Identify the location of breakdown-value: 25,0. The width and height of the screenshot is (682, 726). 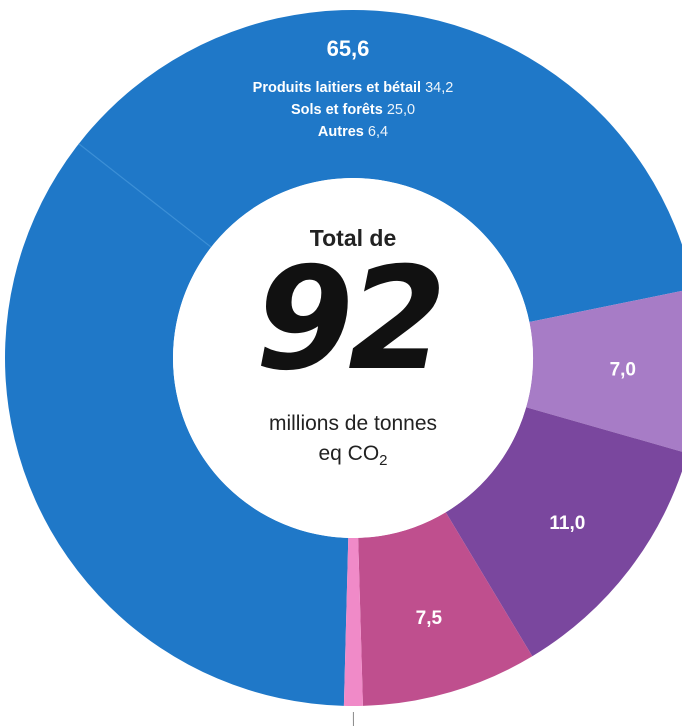
(401, 110).